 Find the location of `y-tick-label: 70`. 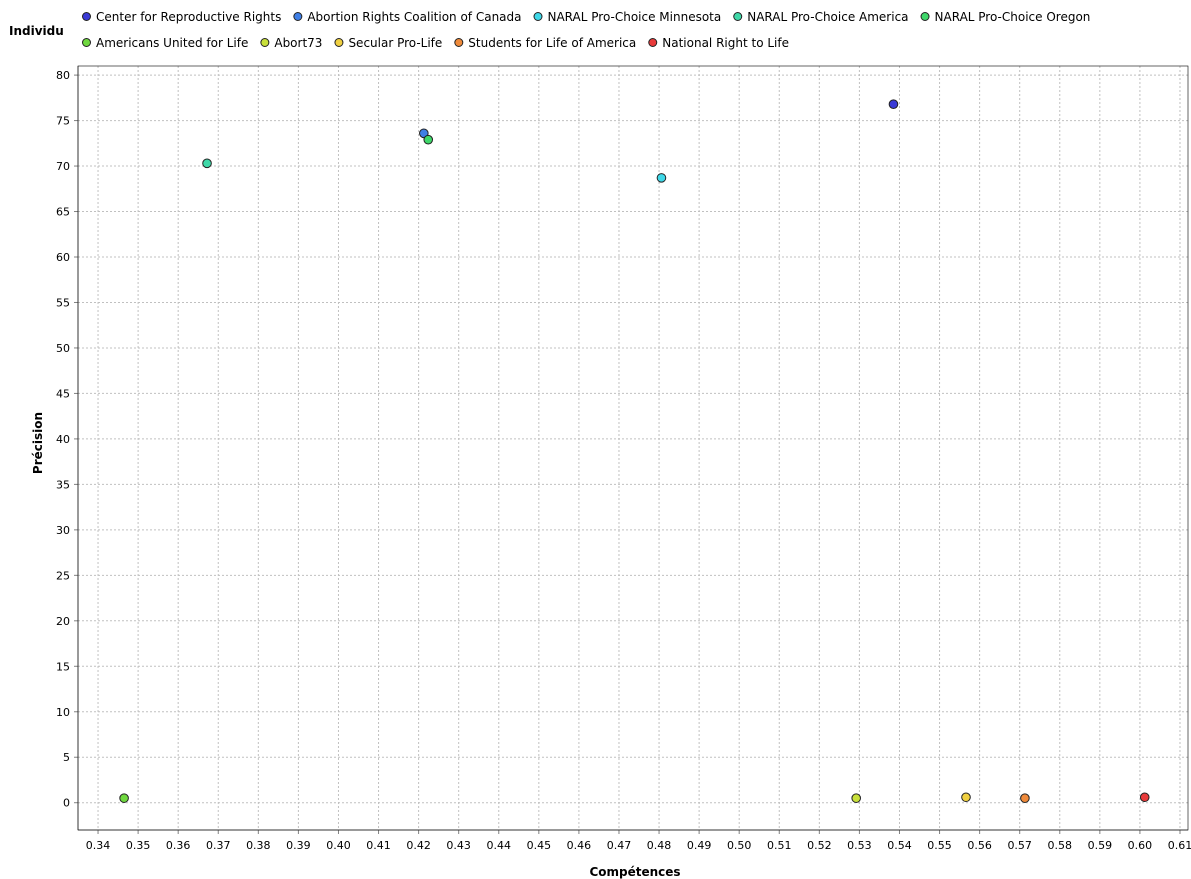

y-tick-label: 70 is located at coordinates (63, 166).